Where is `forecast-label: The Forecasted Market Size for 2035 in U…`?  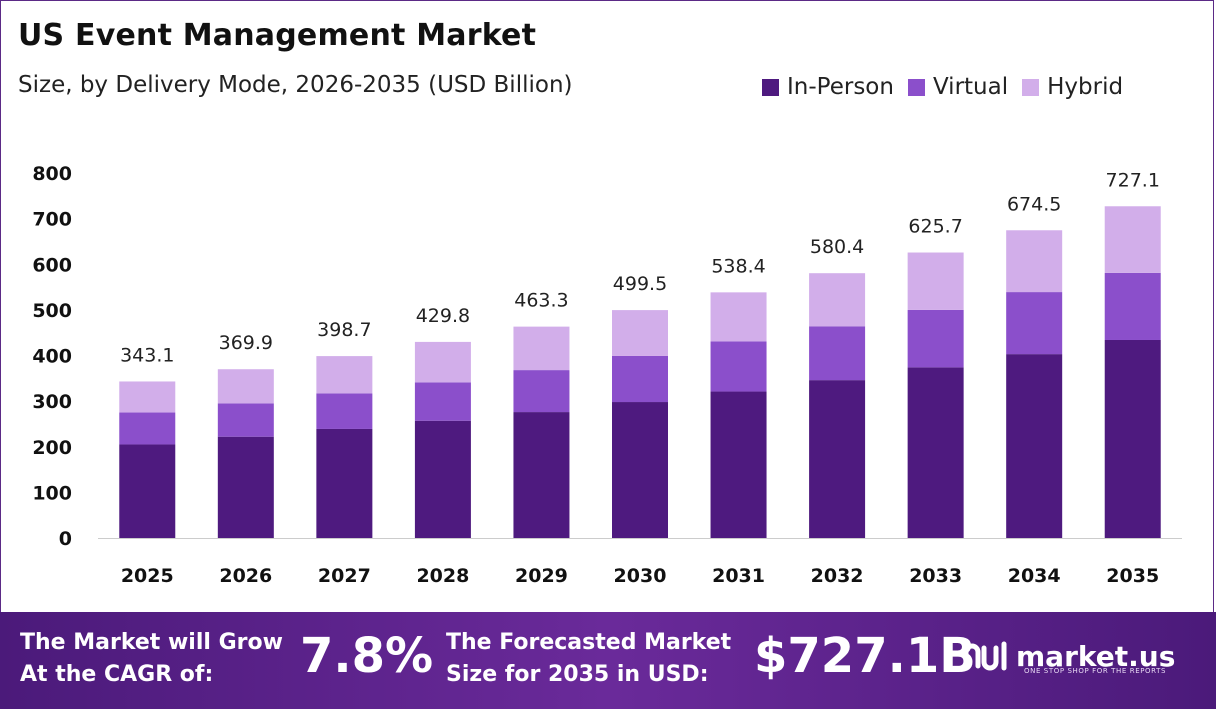 forecast-label: The Forecasted Market Size for 2035 in U… is located at coordinates (589, 658).